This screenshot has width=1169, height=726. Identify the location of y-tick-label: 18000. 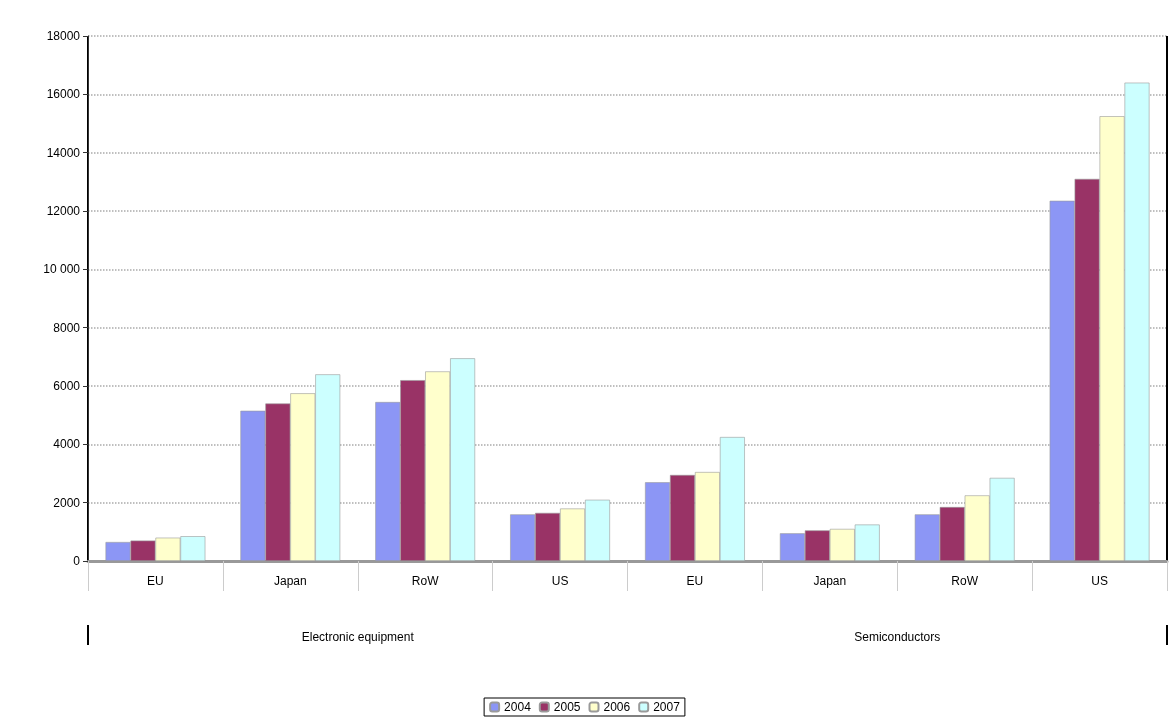
(63, 36).